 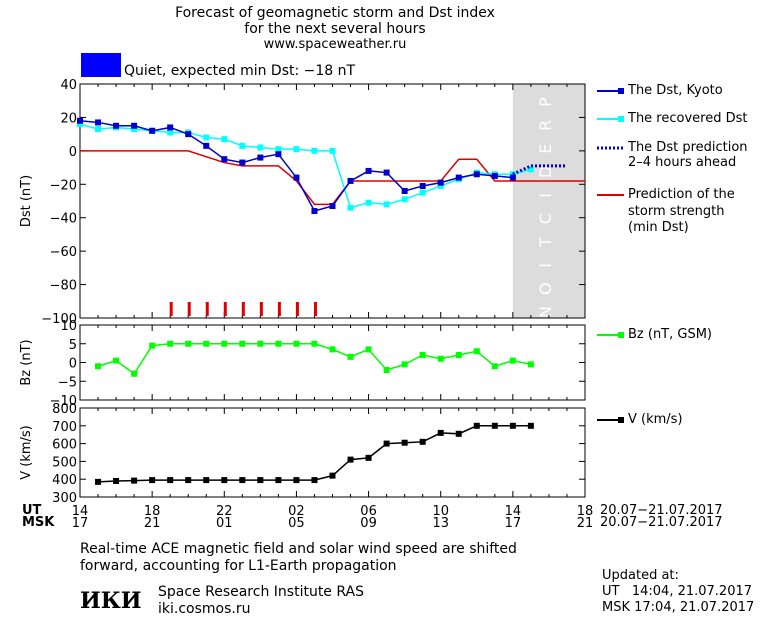 I want to click on iki-logo: ИКИ, so click(x=111, y=601).